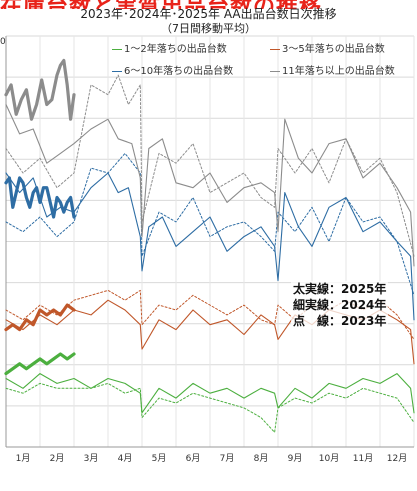  What do you see at coordinates (169, 47) in the screenshot?
I see `legend-item-1-2: 1～2年落ちの出品台数` at bounding box center [169, 47].